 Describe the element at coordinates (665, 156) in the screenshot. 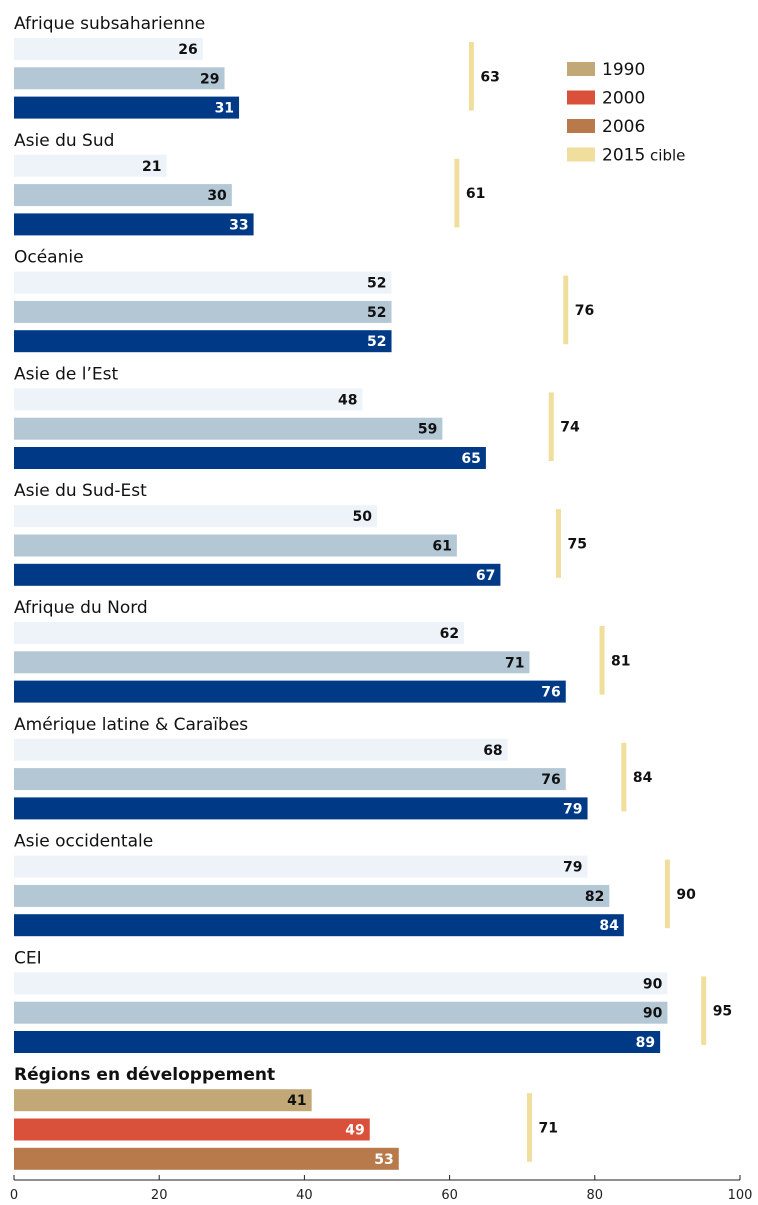

I see `legend-suffix: cible` at that location.